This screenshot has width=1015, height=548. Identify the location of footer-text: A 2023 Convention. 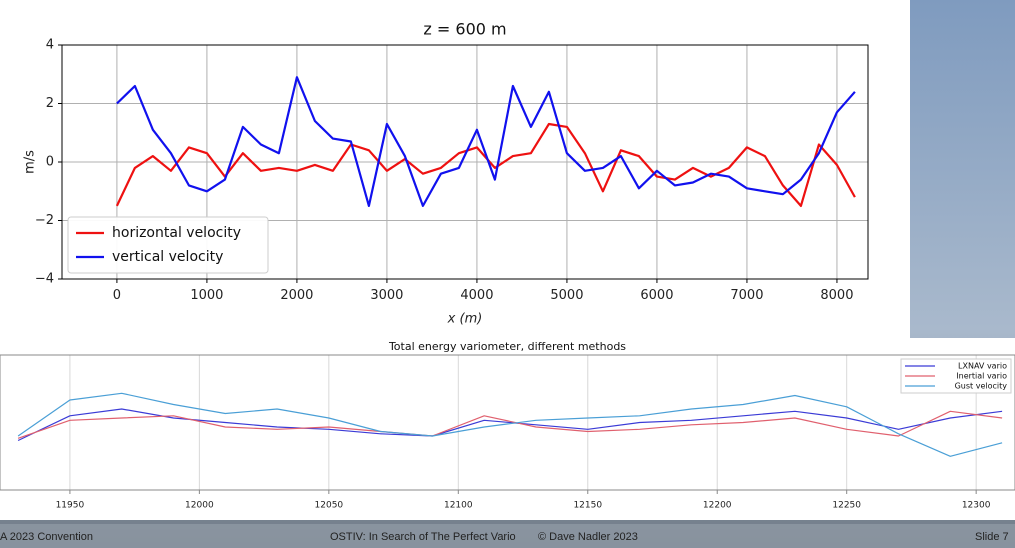
(46, 537).